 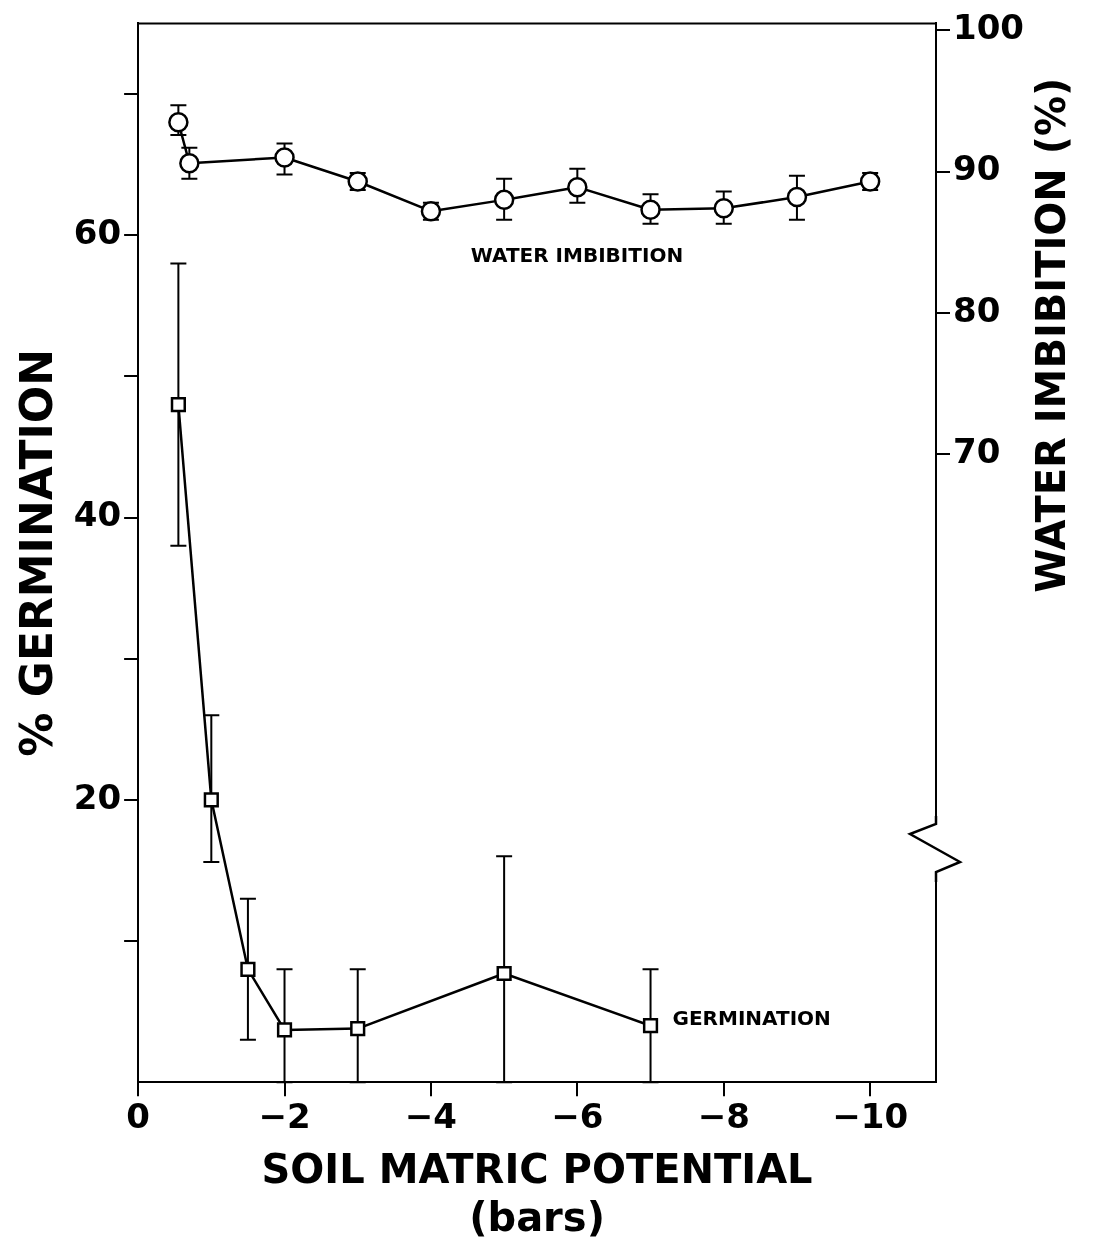 What do you see at coordinates (577, 1116) in the screenshot?
I see `x-tick-label: −6` at bounding box center [577, 1116].